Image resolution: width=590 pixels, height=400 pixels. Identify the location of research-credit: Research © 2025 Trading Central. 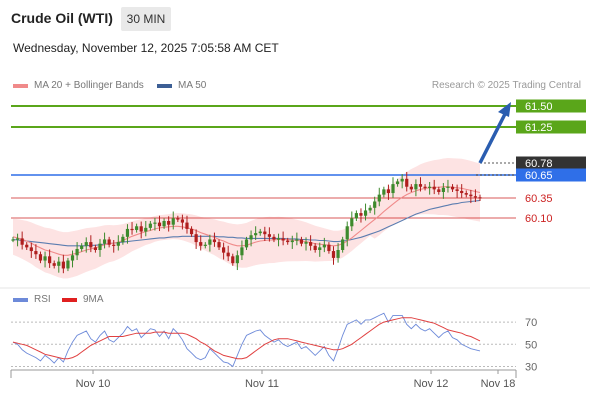
(506, 85).